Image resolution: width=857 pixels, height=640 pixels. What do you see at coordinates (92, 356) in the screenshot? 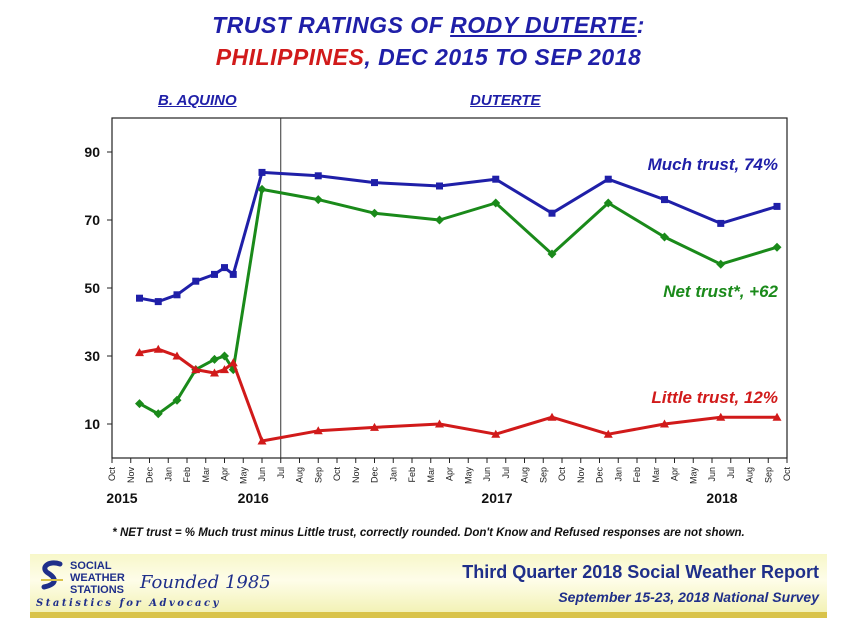
I see `y-tick-label: 30` at bounding box center [92, 356].